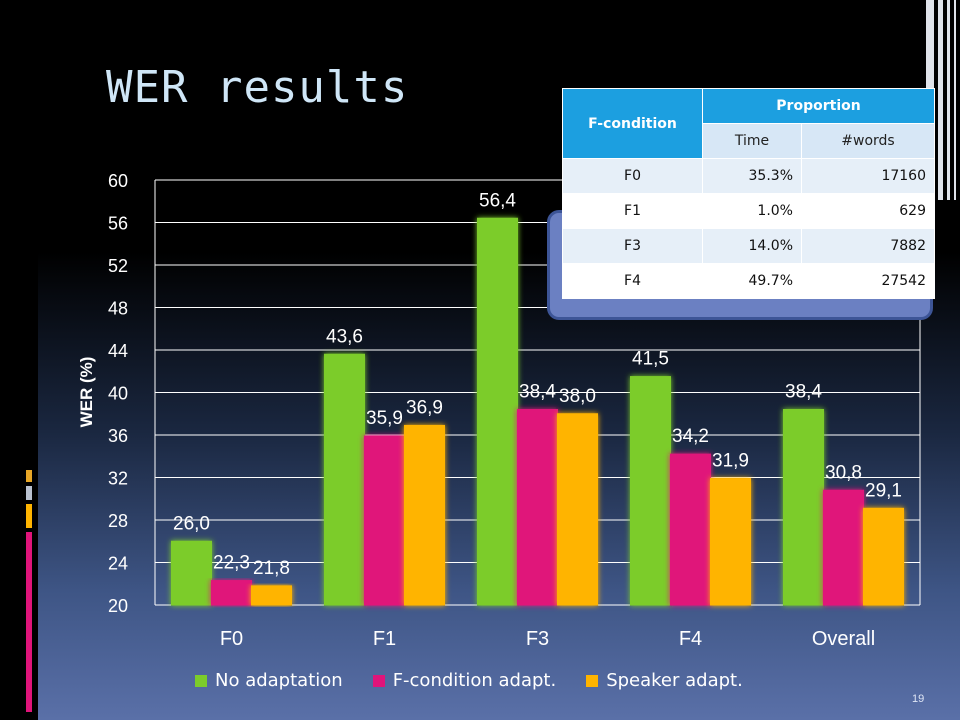 This screenshot has width=960, height=720. Describe the element at coordinates (86, 392) in the screenshot. I see `y-axis-label: WER (%)` at that location.